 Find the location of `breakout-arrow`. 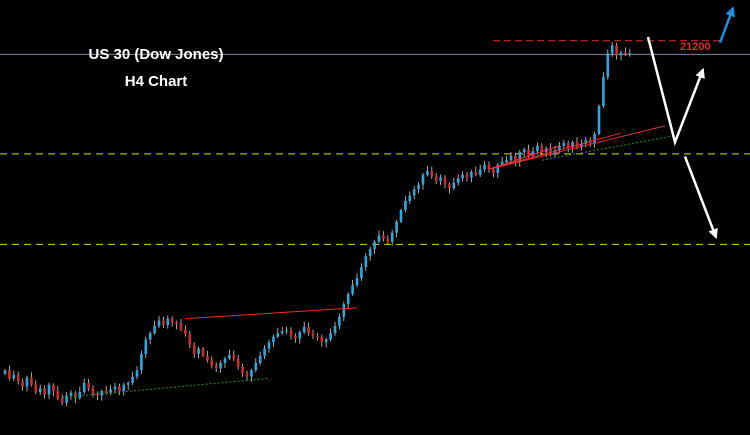

breakout-arrow is located at coordinates (726, 24).